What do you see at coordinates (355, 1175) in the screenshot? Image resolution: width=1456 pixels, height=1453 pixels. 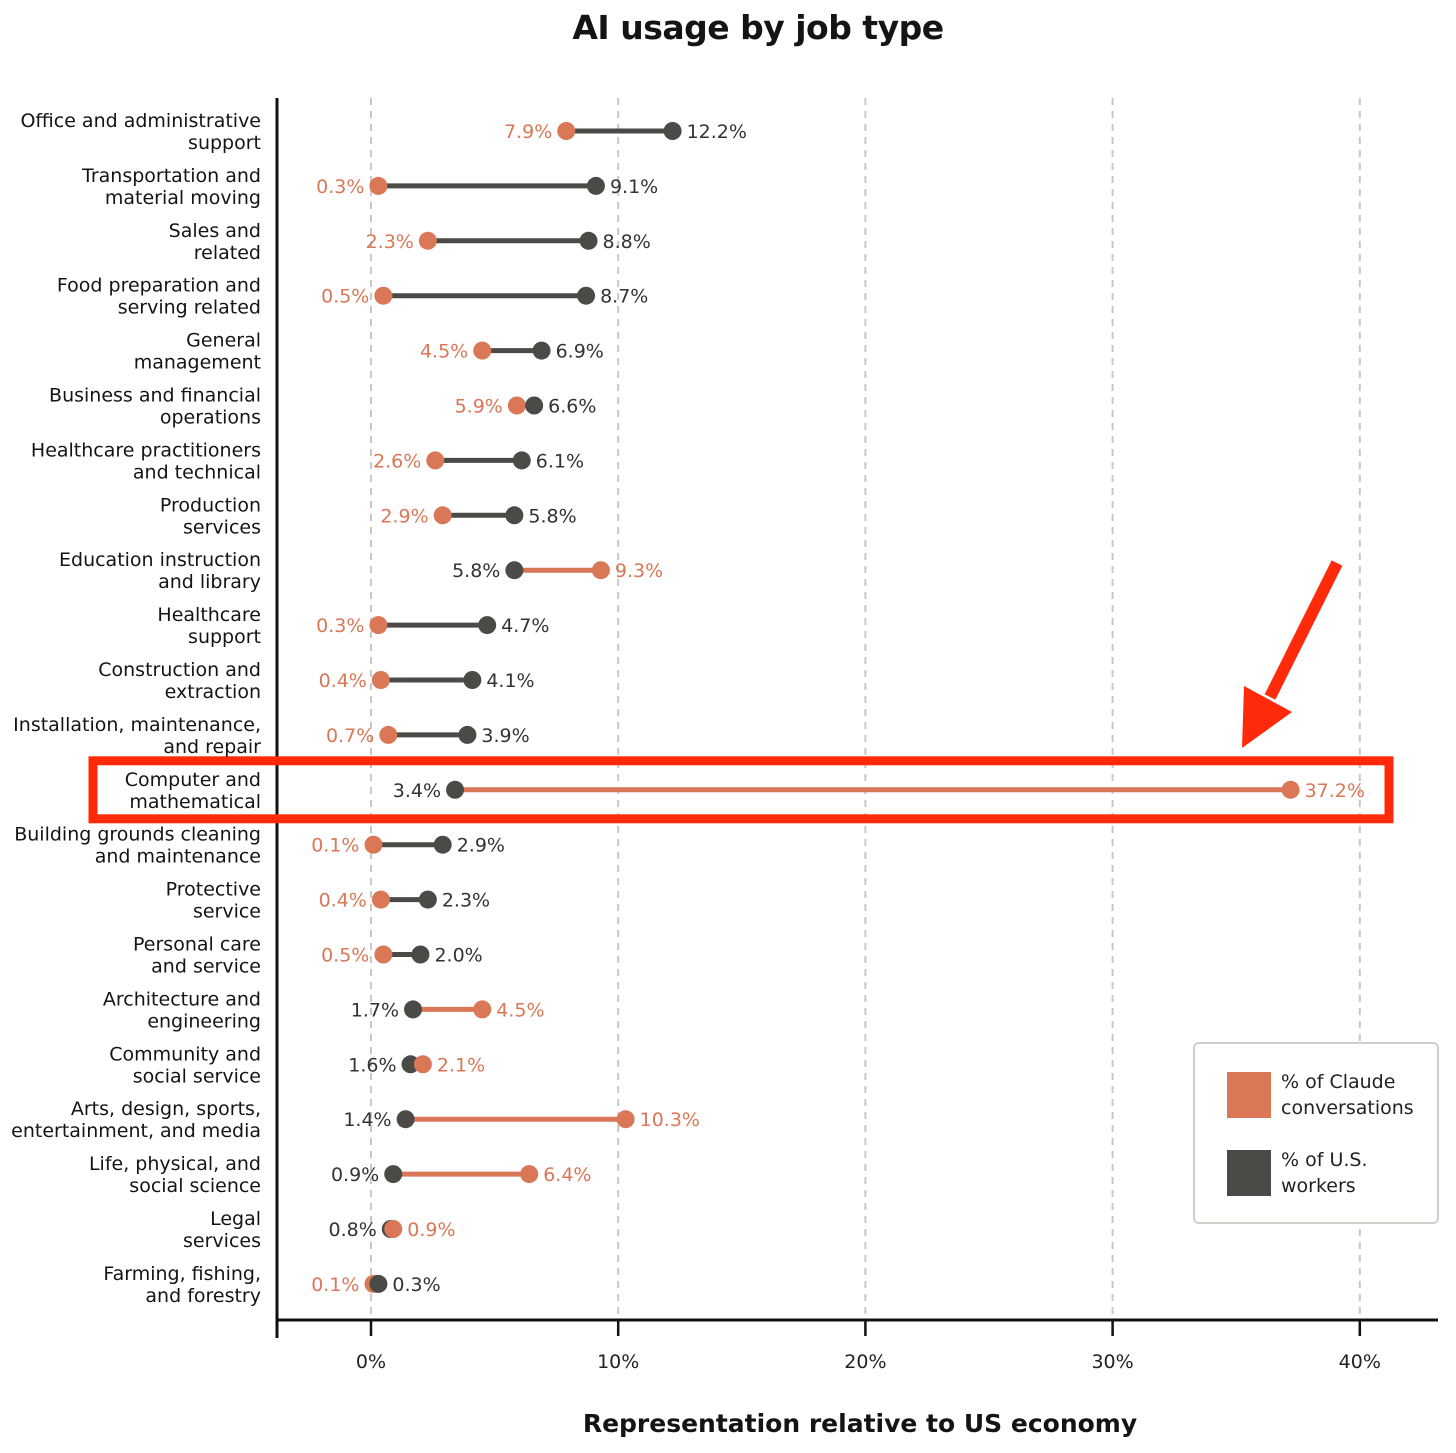 I see `workers-value-label: 0.9%` at bounding box center [355, 1175].